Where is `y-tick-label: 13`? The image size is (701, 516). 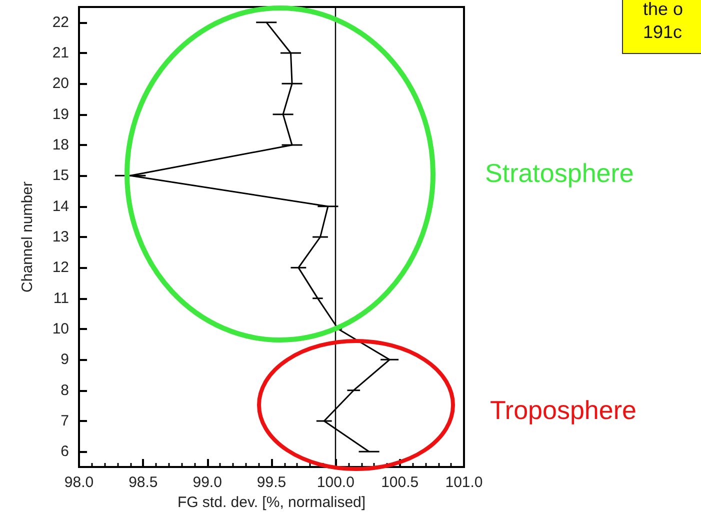 y-tick-label: 13 is located at coordinates (60, 237).